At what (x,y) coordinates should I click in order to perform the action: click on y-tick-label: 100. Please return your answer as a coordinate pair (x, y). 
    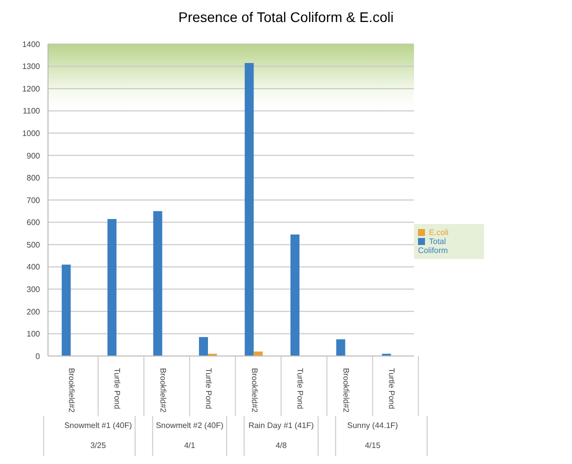
    Looking at the image, I should click on (33, 334).